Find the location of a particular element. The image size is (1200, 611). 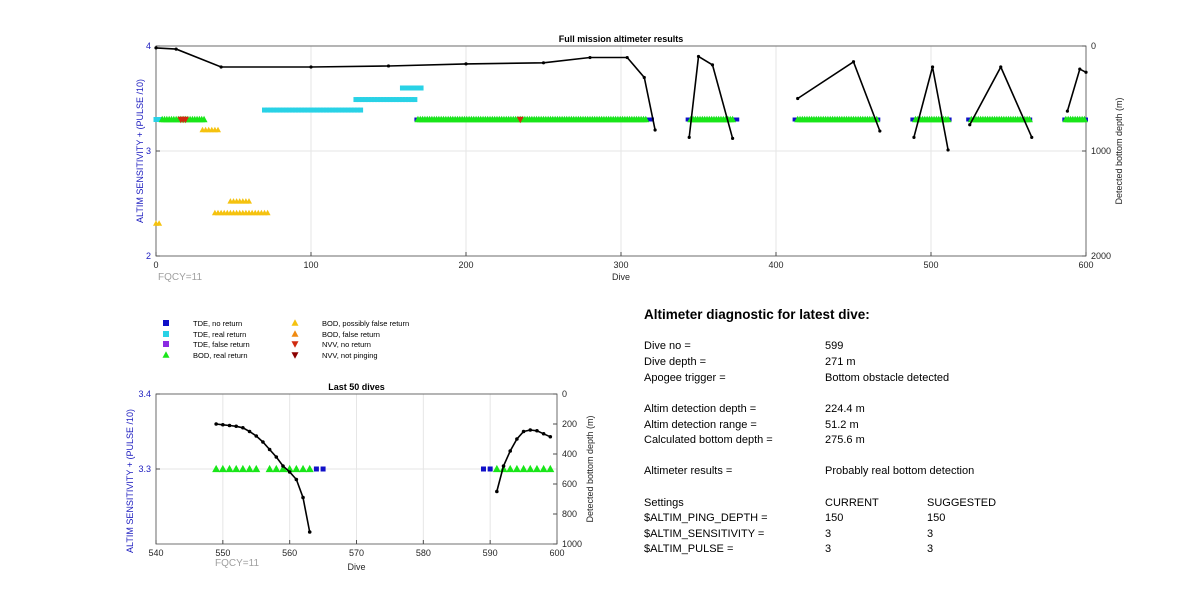

sensitivity-label: $ALTIM_SENSITIVITY = is located at coordinates (704, 534).